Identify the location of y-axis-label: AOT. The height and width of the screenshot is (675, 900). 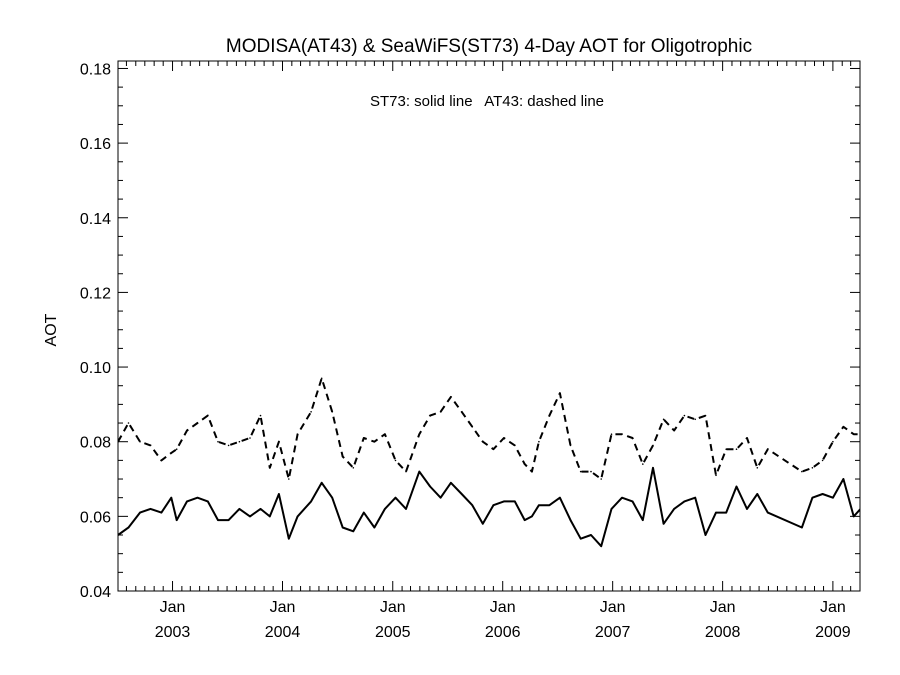
(51, 329).